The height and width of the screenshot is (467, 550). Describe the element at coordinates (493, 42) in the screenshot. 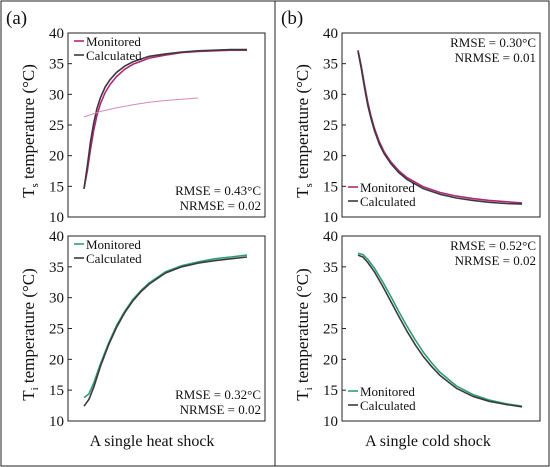

I see `stats-text: RMSE = 0.30°C` at that location.